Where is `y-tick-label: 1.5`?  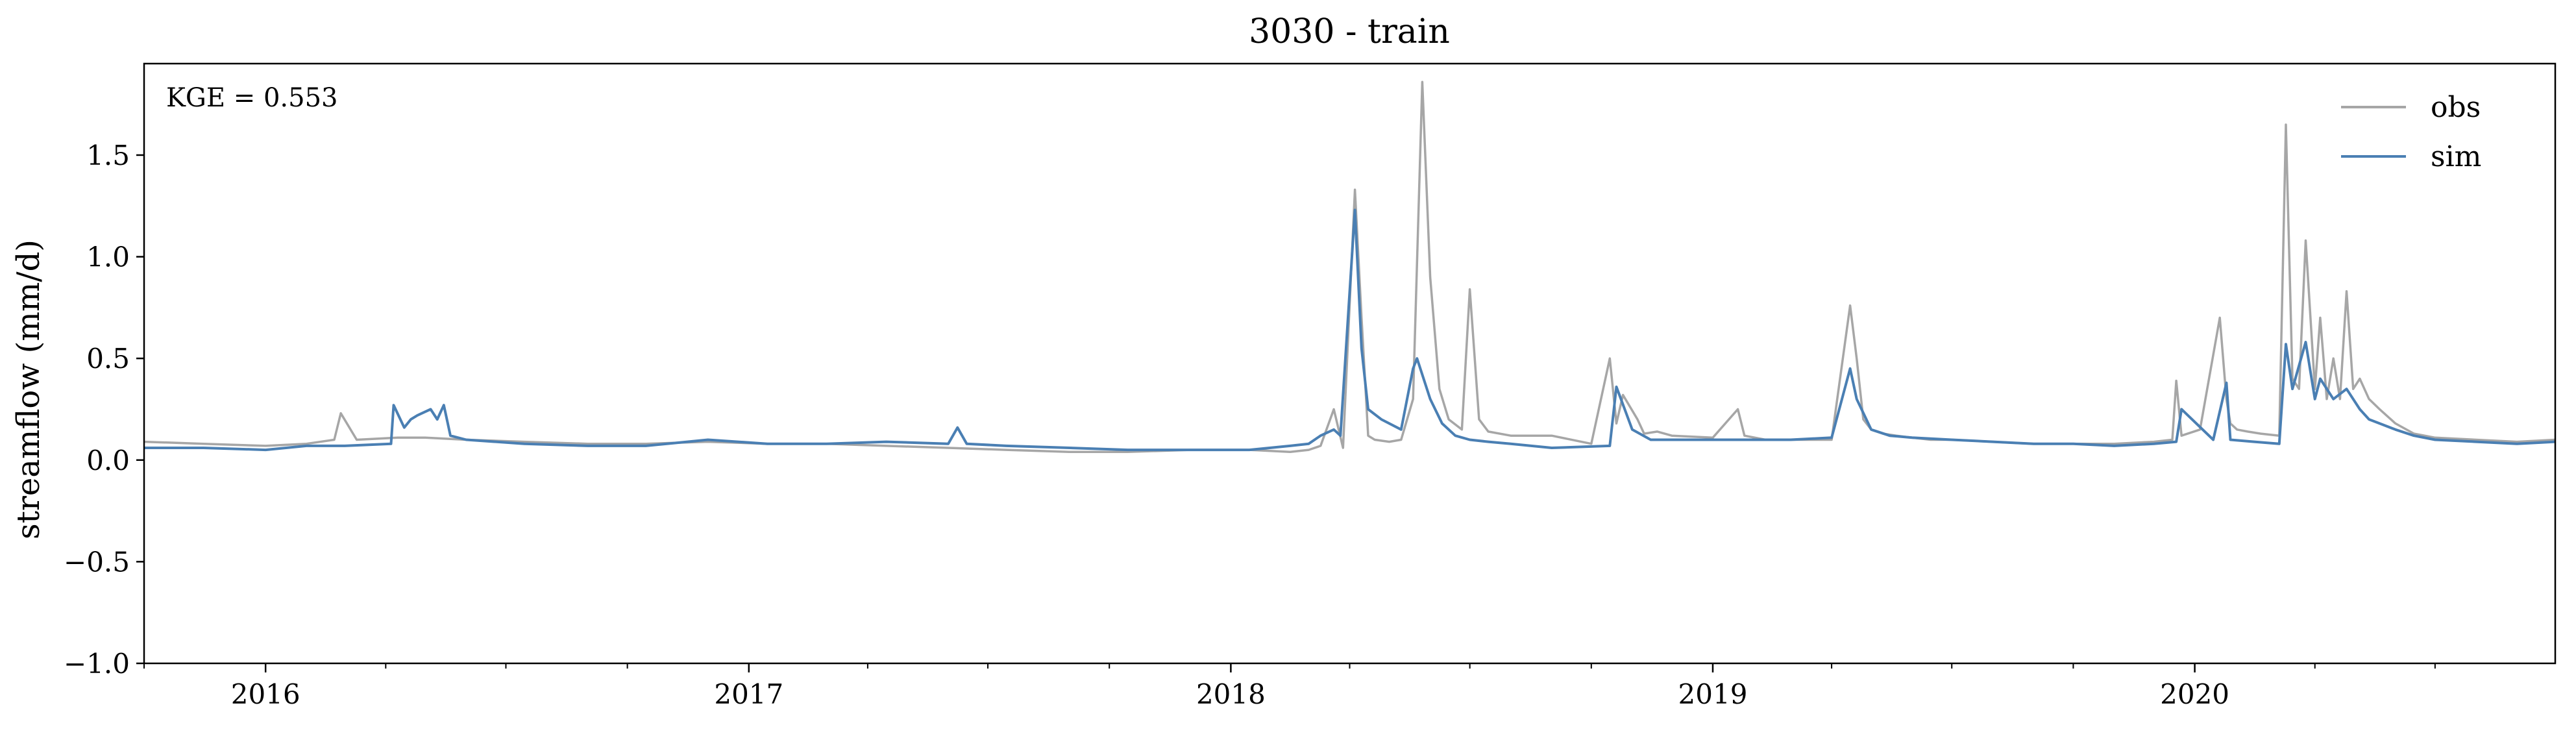
y-tick-label: 1.5 is located at coordinates (108, 156).